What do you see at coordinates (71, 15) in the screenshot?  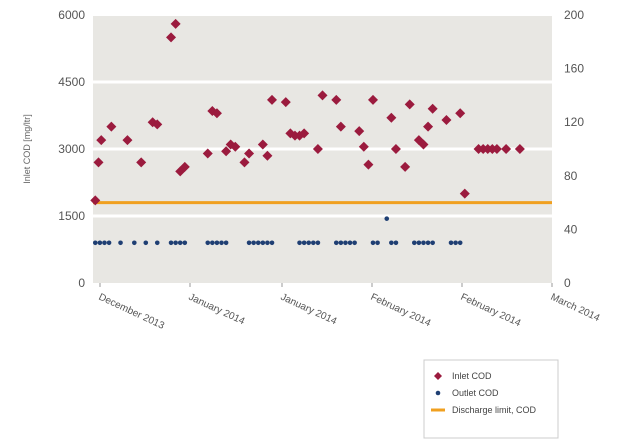 I see `y-tick-label: 6000` at bounding box center [71, 15].